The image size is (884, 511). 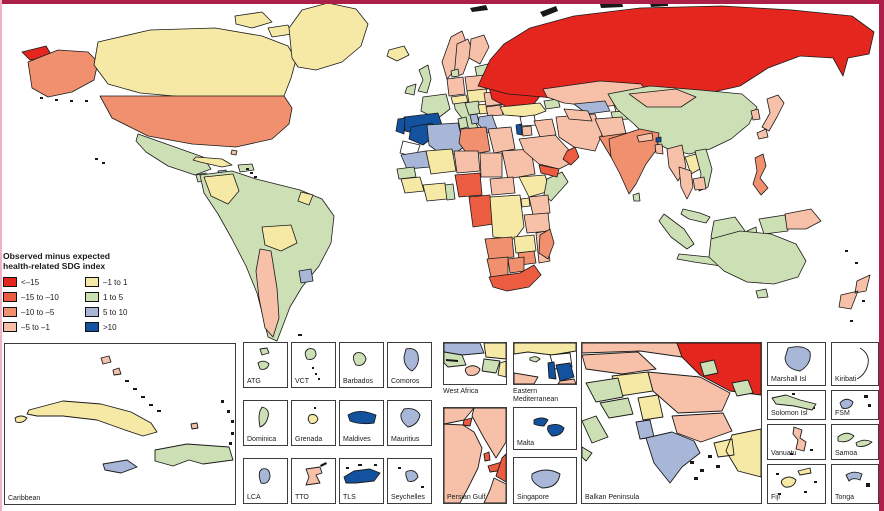 What do you see at coordinates (868, 485) in the screenshot?
I see `tonga-dot` at bounding box center [868, 485].